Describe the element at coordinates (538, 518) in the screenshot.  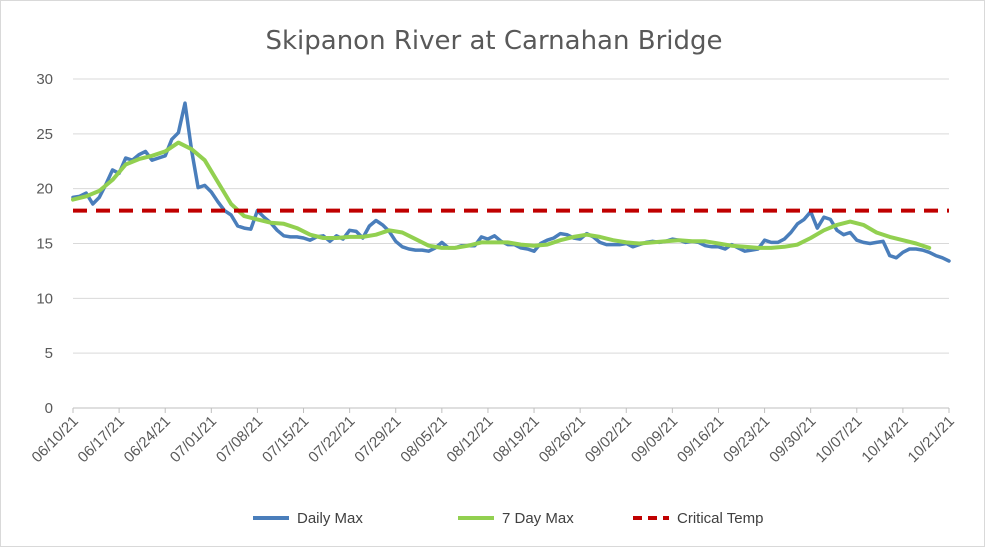
I see `legend-label-7-day-max: 7 Day Max` at that location.